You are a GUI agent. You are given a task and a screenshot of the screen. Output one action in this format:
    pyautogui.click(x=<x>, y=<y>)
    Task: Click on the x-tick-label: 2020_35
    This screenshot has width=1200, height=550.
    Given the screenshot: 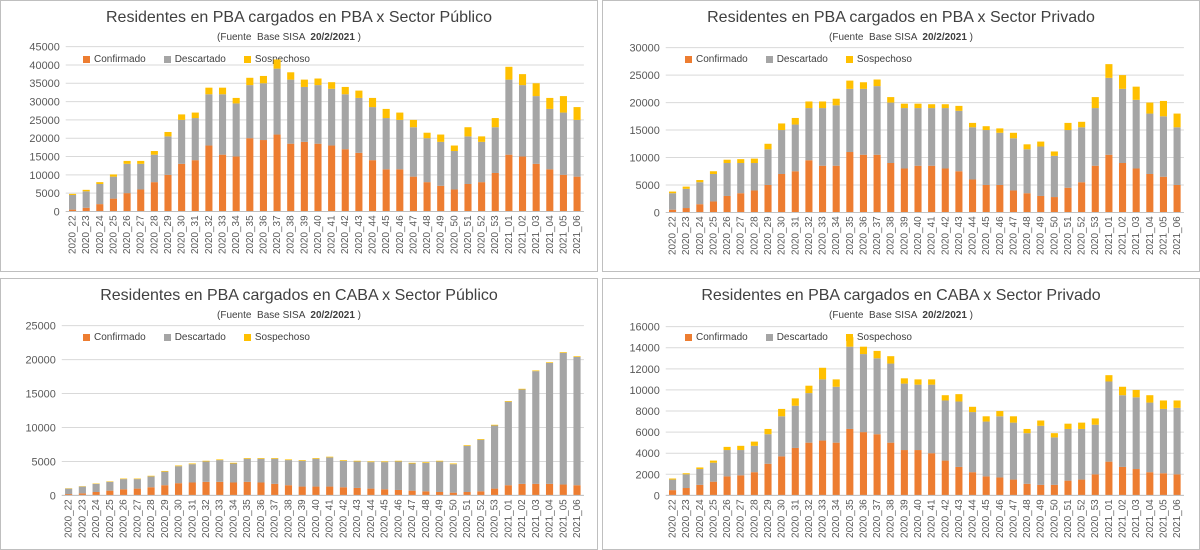 What is the action you would take?
    pyautogui.click(x=850, y=518)
    